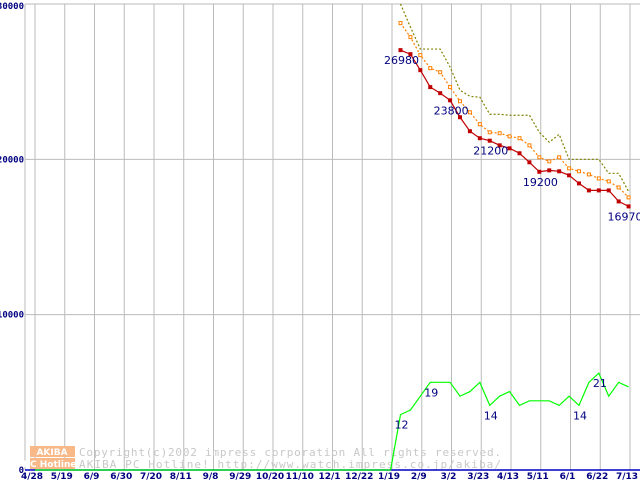 This screenshot has height=480, width=640. What do you see at coordinates (12, 7) in the screenshot?
I see `y-tick-label: 30000` at bounding box center [12, 7].